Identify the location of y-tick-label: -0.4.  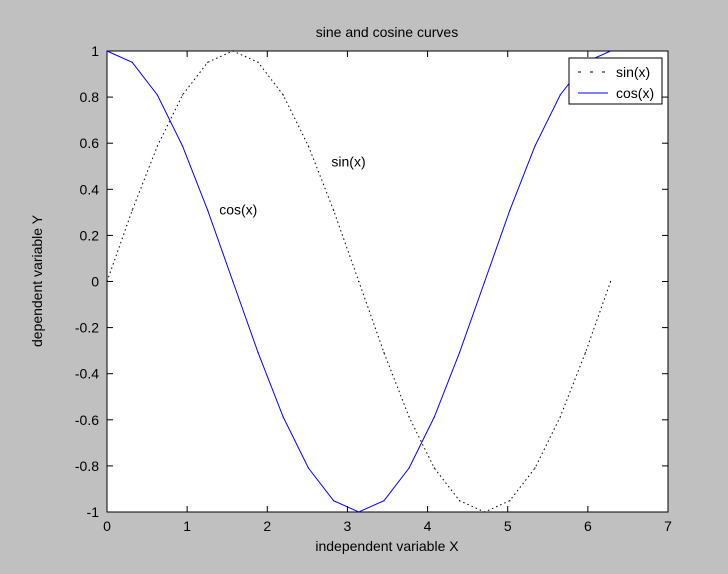
(87, 374).